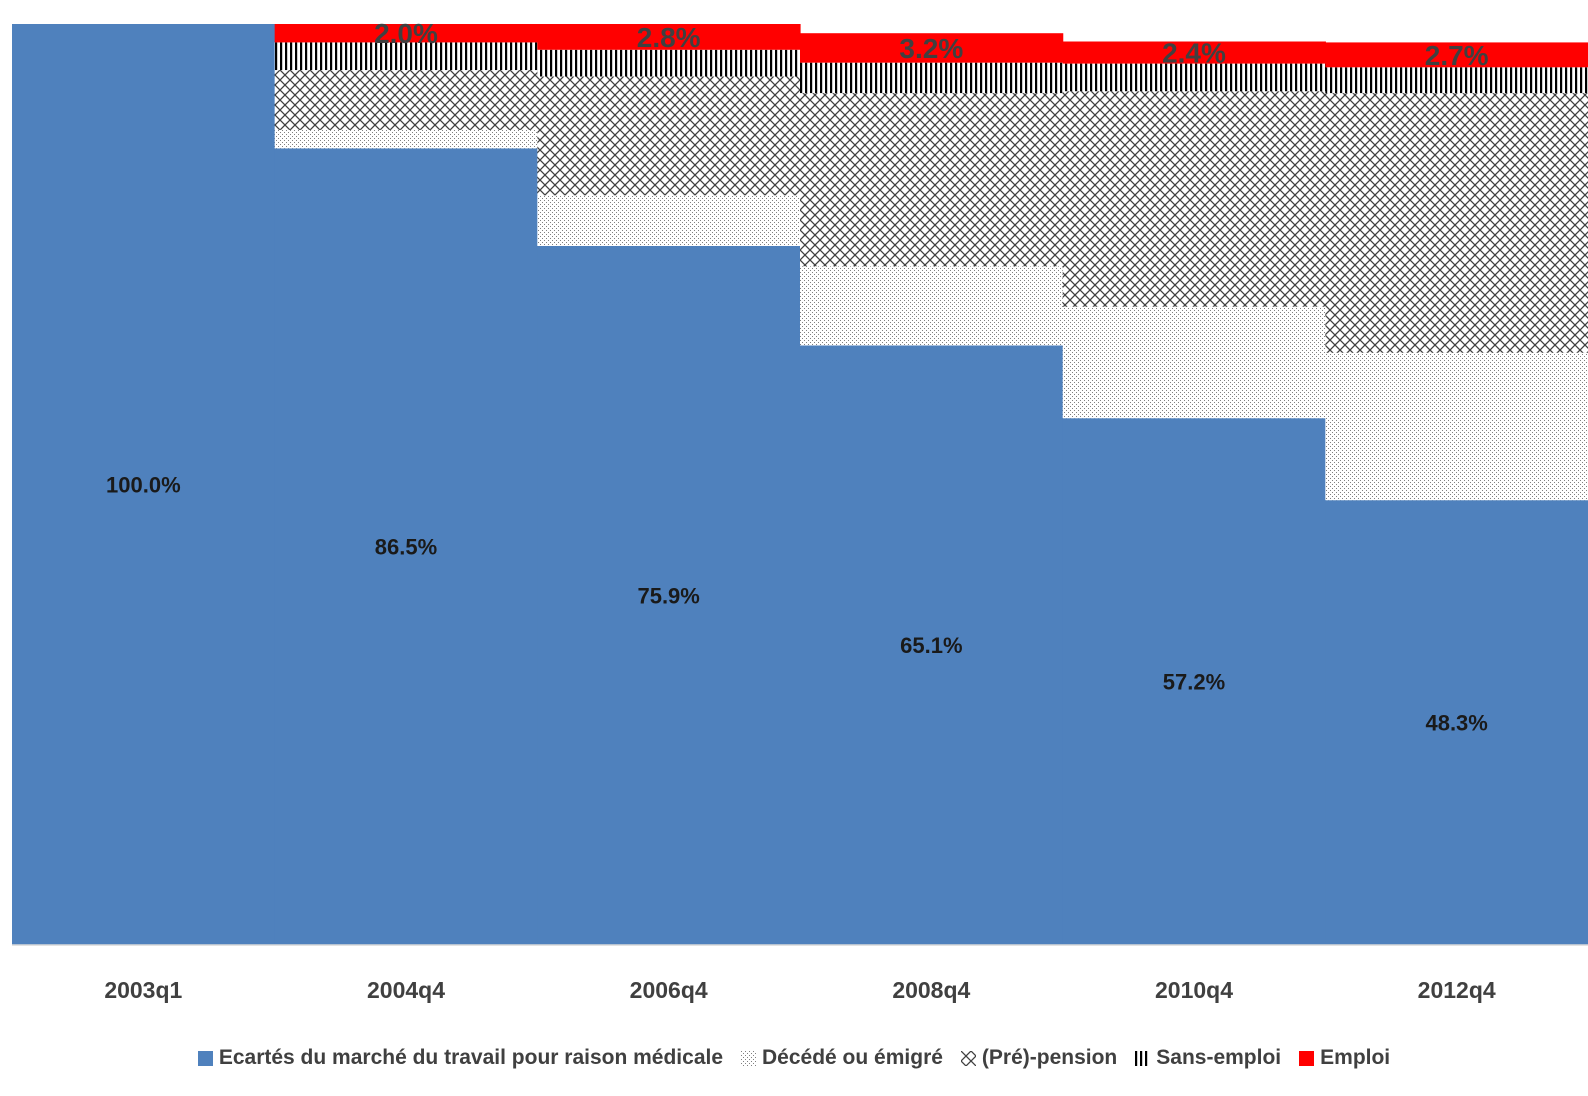 The height and width of the screenshot is (1096, 1588). Describe the element at coordinates (1049, 1057) in the screenshot. I see `legend-label: (Pré)-pension` at that location.